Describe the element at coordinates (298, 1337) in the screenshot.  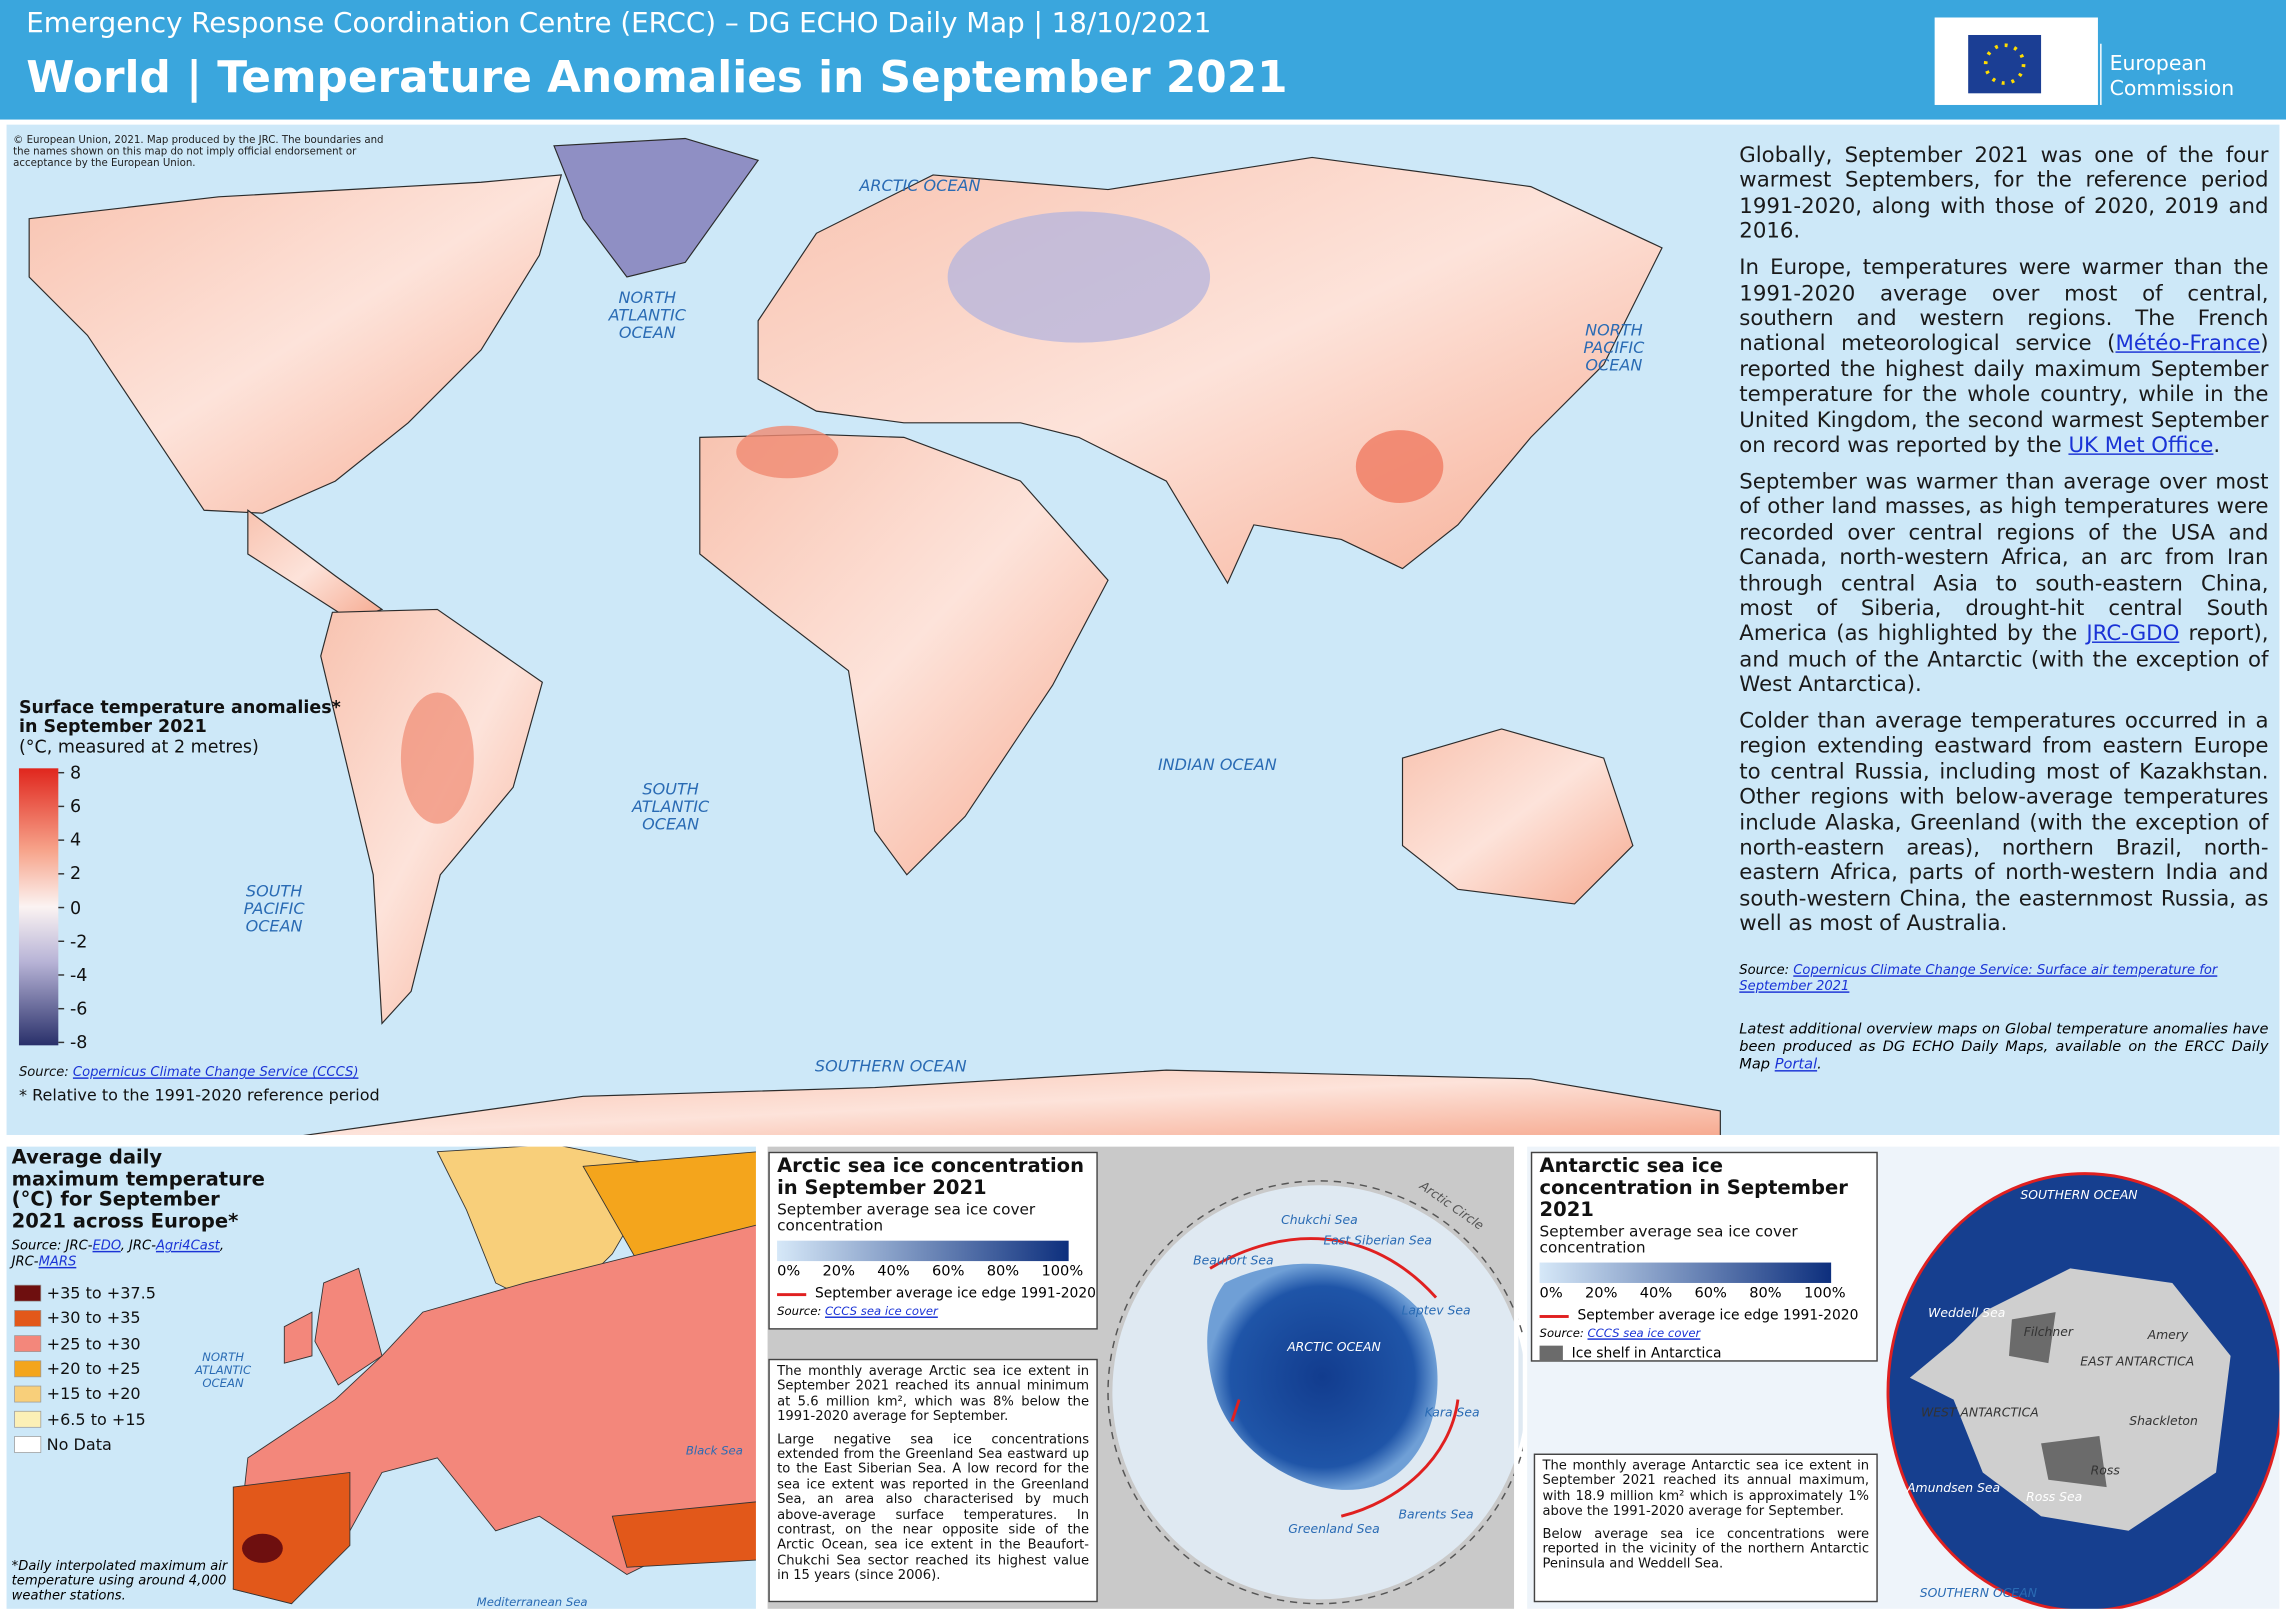
I see `ireland` at that location.